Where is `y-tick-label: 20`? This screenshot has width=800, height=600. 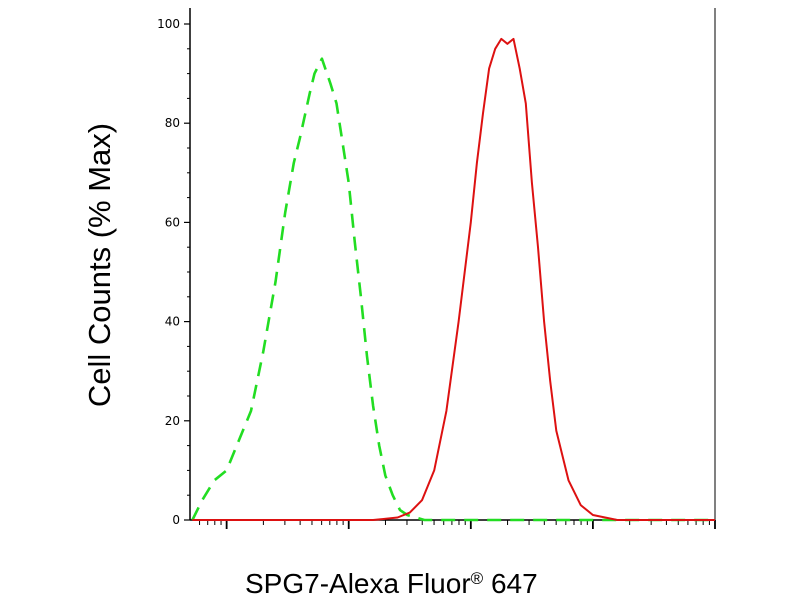 y-tick-label: 20 is located at coordinates (172, 421).